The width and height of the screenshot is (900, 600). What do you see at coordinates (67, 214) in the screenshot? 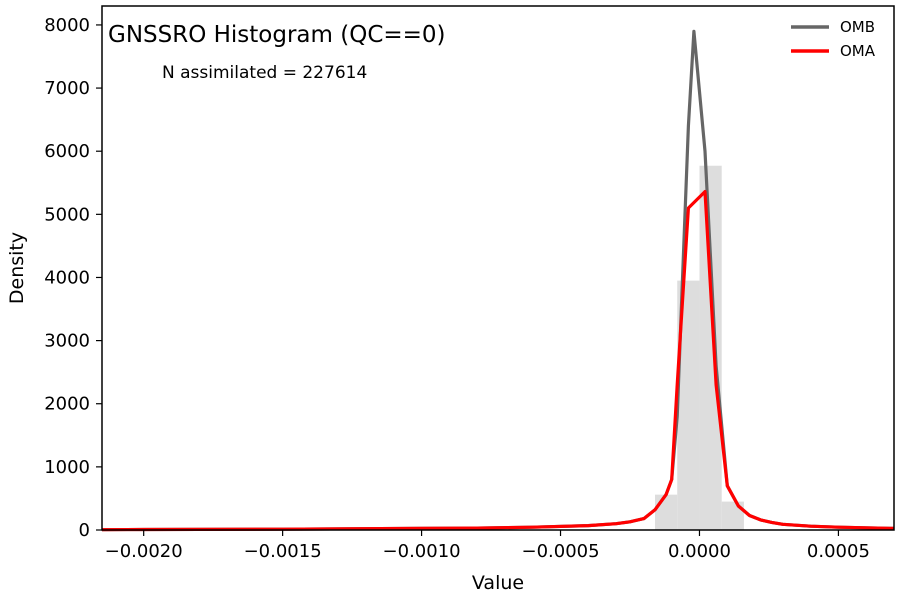
I see `y-tick-label: 5000` at bounding box center [67, 214].